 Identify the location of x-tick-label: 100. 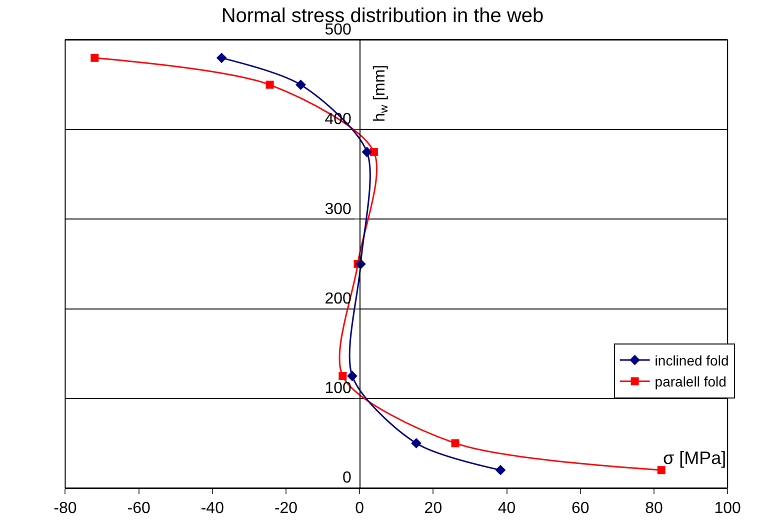
(728, 509).